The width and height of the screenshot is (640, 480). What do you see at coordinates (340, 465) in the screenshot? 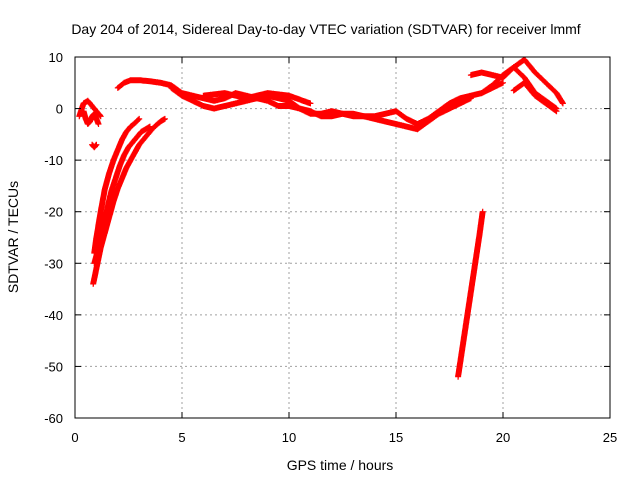
I see `x-axis-label: GPS time / hours` at bounding box center [340, 465].